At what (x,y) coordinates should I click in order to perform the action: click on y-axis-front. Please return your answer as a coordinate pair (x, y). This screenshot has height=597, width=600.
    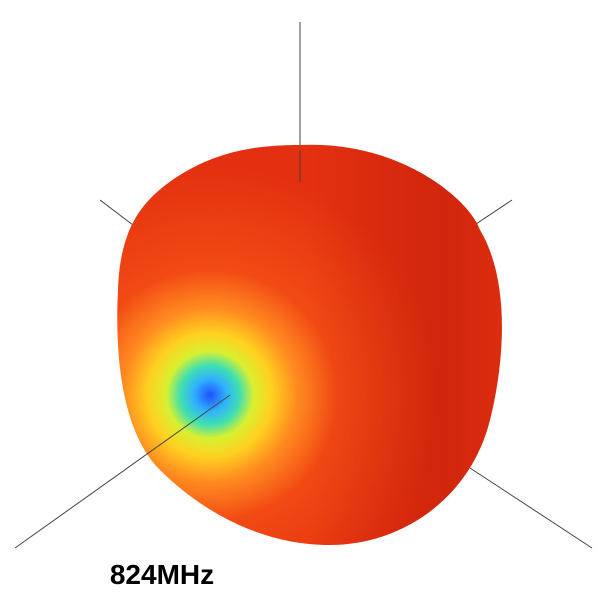
    Looking at the image, I should click on (122, 471).